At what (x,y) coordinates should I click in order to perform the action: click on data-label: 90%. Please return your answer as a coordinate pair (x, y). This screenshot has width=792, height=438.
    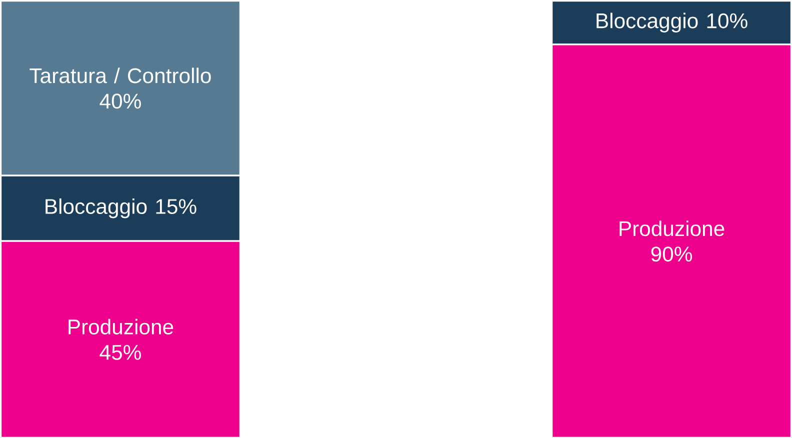
    Looking at the image, I should click on (671, 254).